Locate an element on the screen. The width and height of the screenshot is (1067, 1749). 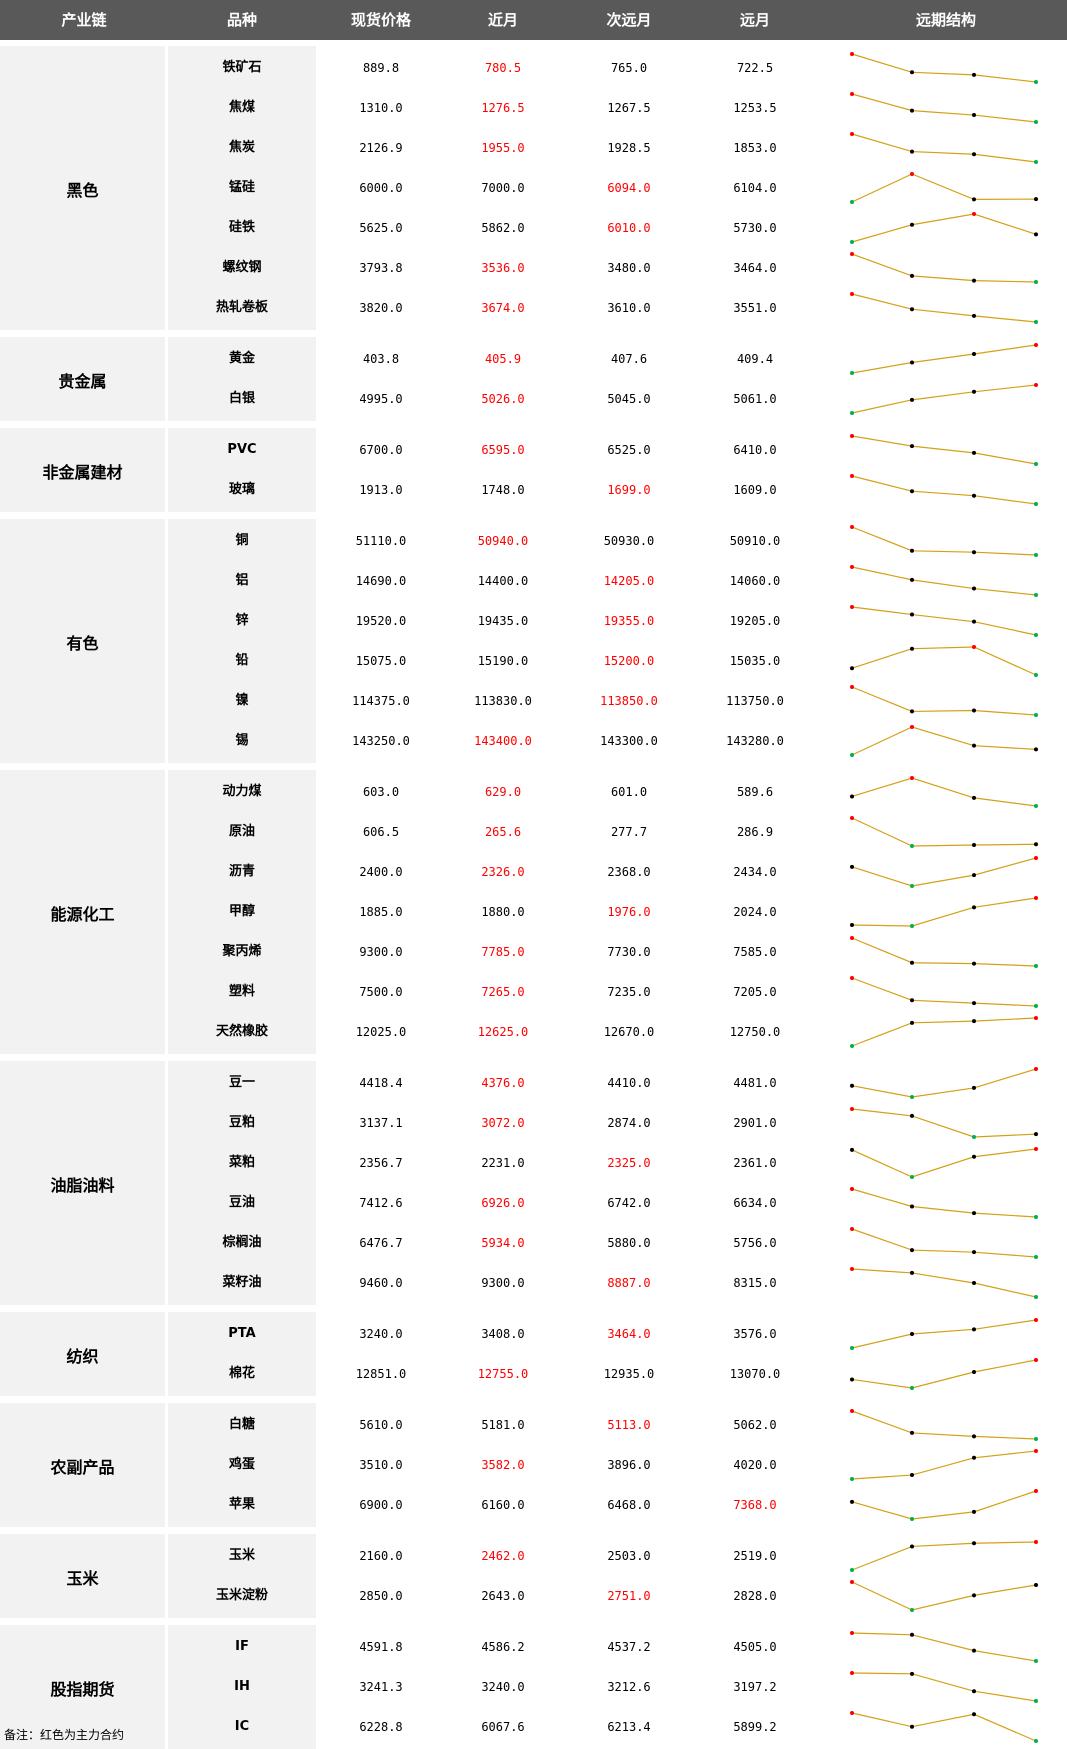
cell-near: 6160.0 is located at coordinates (503, 1505).